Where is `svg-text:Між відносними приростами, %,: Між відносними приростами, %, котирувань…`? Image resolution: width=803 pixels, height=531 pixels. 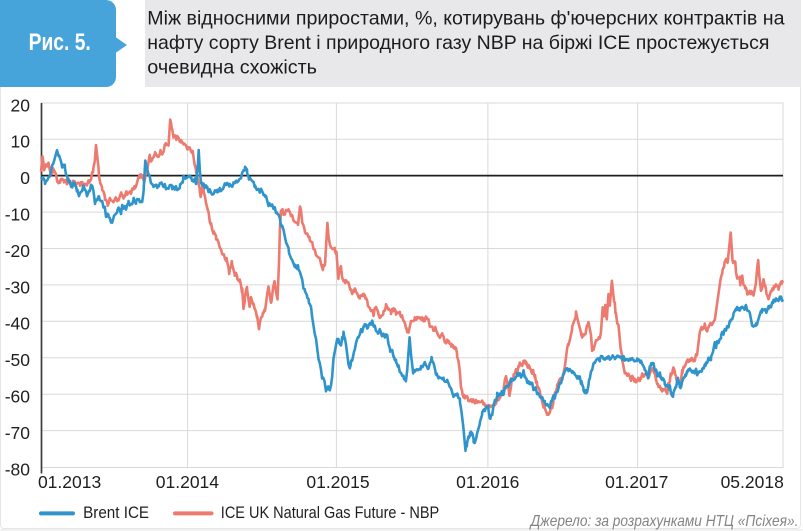 svg-text:Між відносними приростами, %,: Між відносними приростами, %, котирувань… is located at coordinates (465, 19).